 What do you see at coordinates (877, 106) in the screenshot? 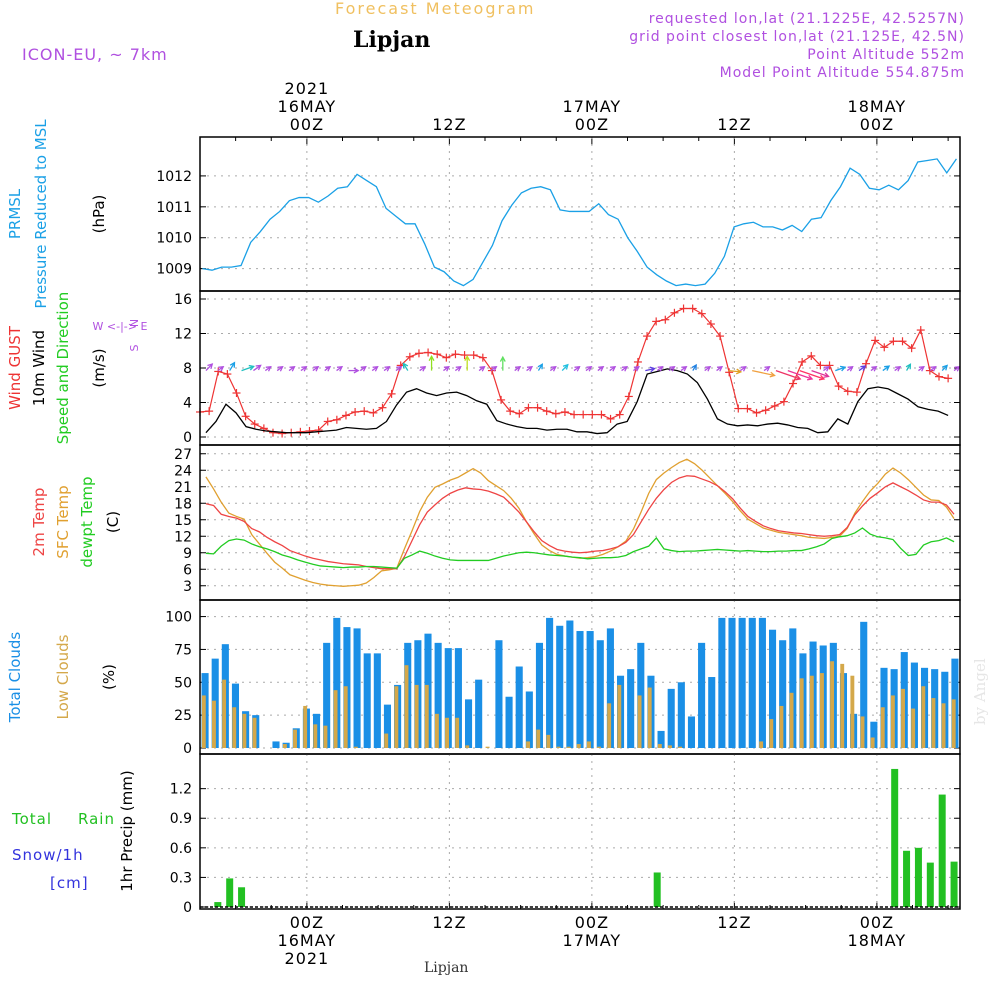
I see `top-time-label: 18MAY` at bounding box center [877, 106].